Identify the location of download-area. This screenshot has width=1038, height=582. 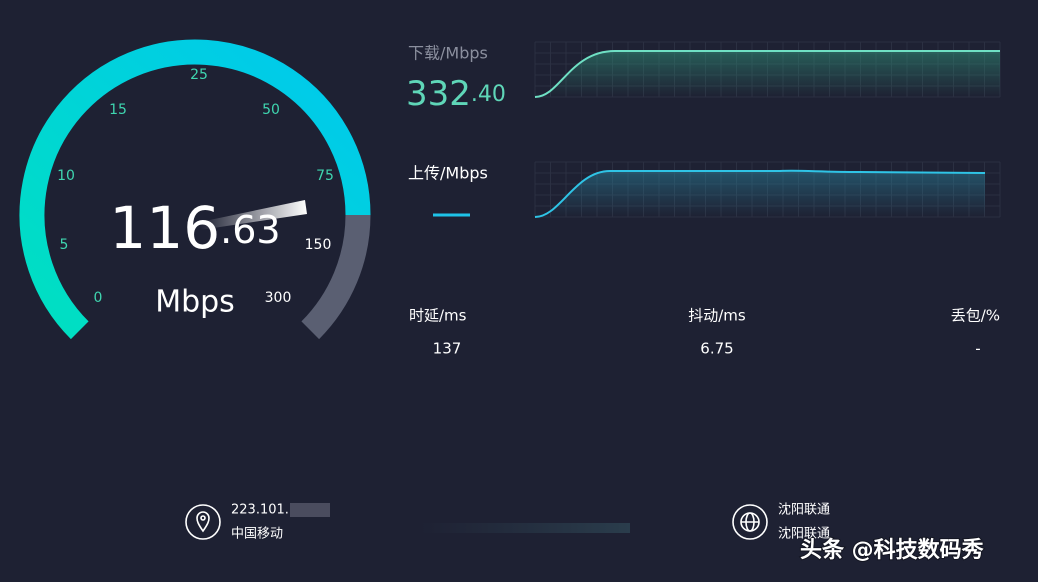
(767, 74).